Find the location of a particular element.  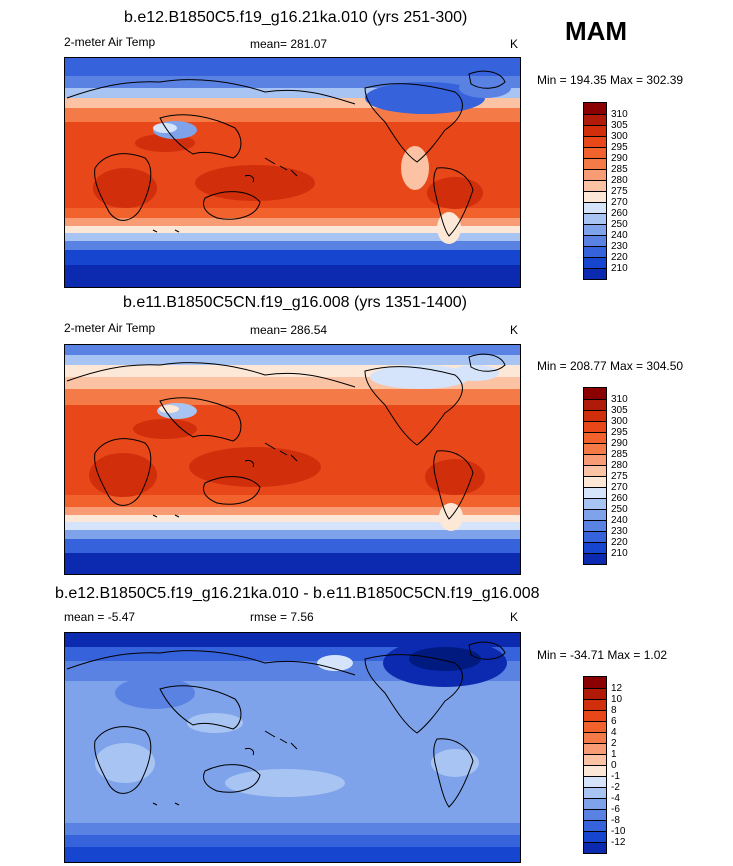

panel-3-colorbar-label: -8 is located at coordinates (615, 820).